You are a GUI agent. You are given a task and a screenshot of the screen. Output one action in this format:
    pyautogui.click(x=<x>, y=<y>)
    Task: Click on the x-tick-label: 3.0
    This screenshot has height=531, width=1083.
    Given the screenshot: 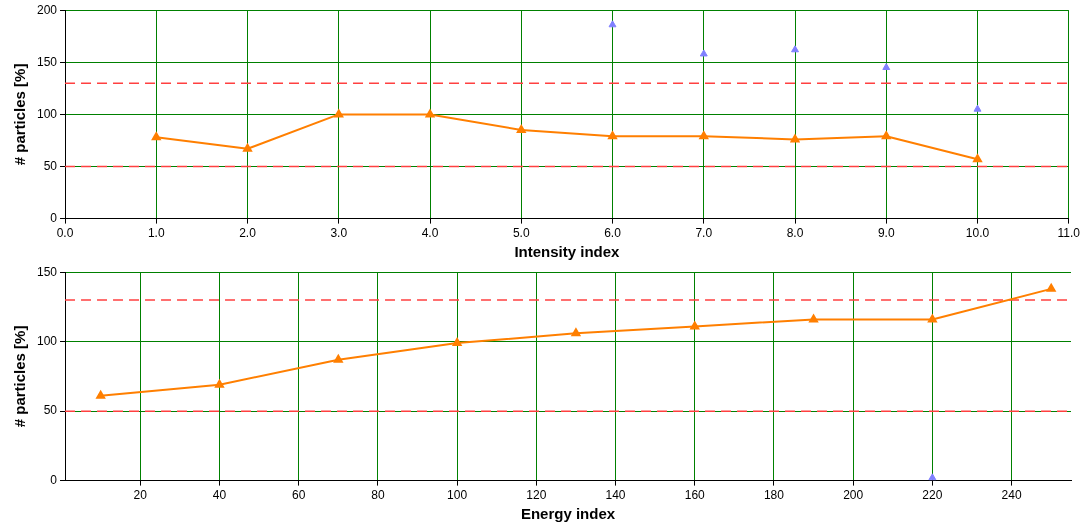 What is the action you would take?
    pyautogui.click(x=339, y=233)
    